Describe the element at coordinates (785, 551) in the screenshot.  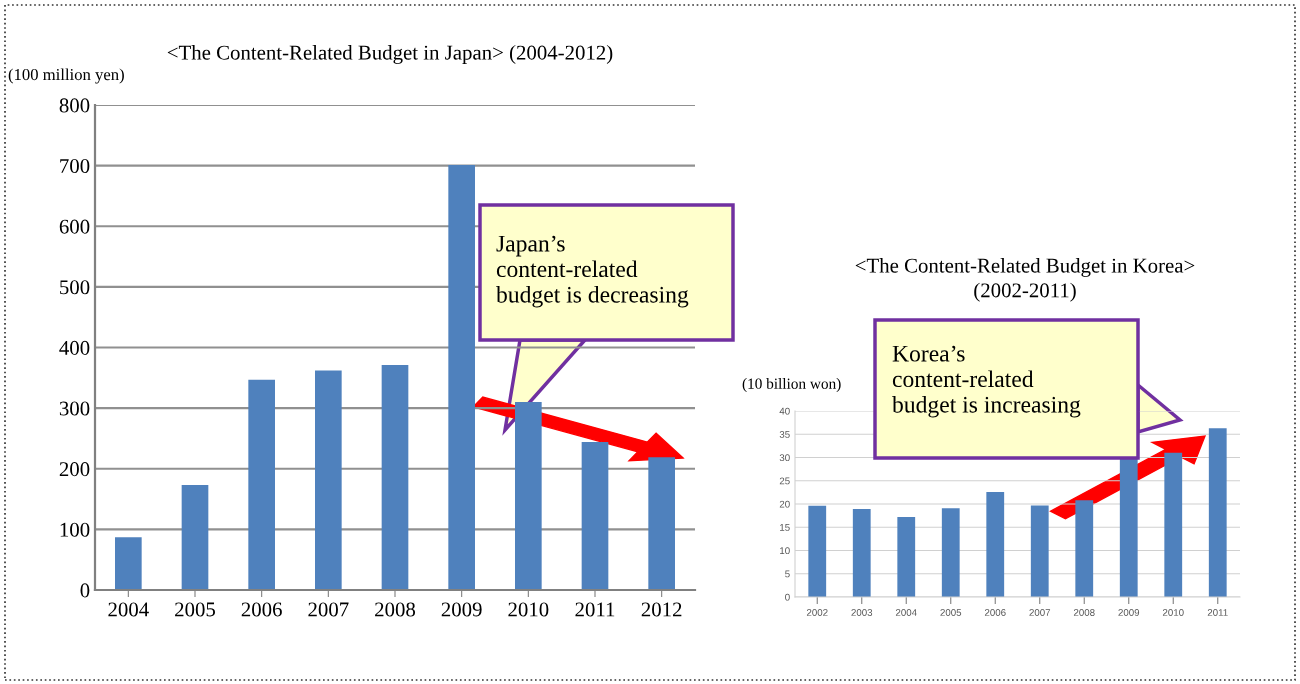
I see `y-tick-label: 10` at that location.